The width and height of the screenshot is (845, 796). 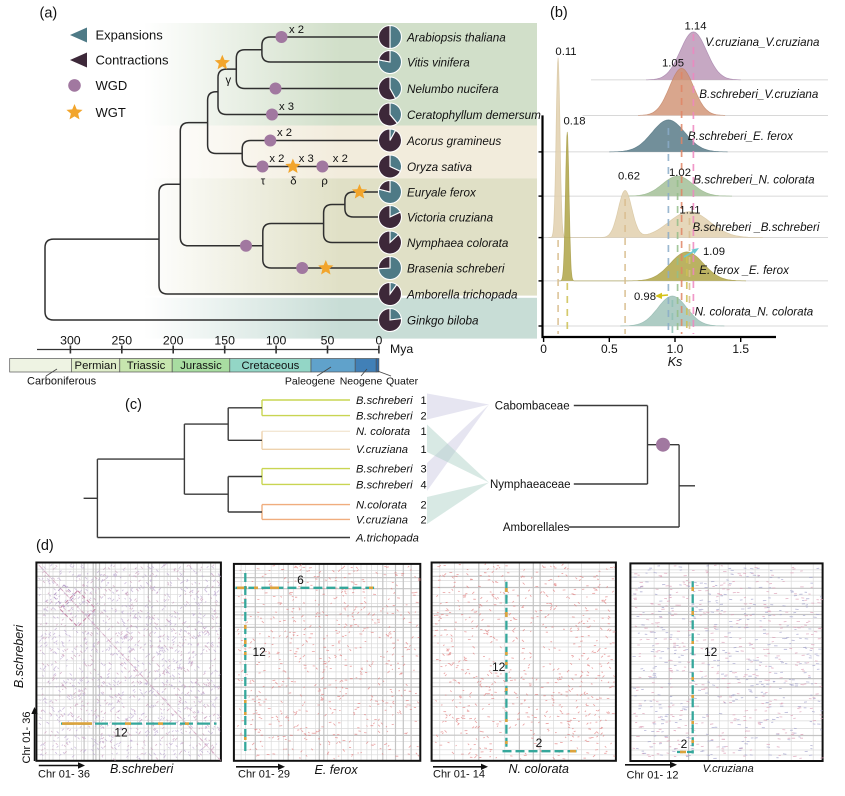 What do you see at coordinates (762, 42) in the screenshot?
I see `svg-text: V.cruziana_V.cruziana` at bounding box center [762, 42].